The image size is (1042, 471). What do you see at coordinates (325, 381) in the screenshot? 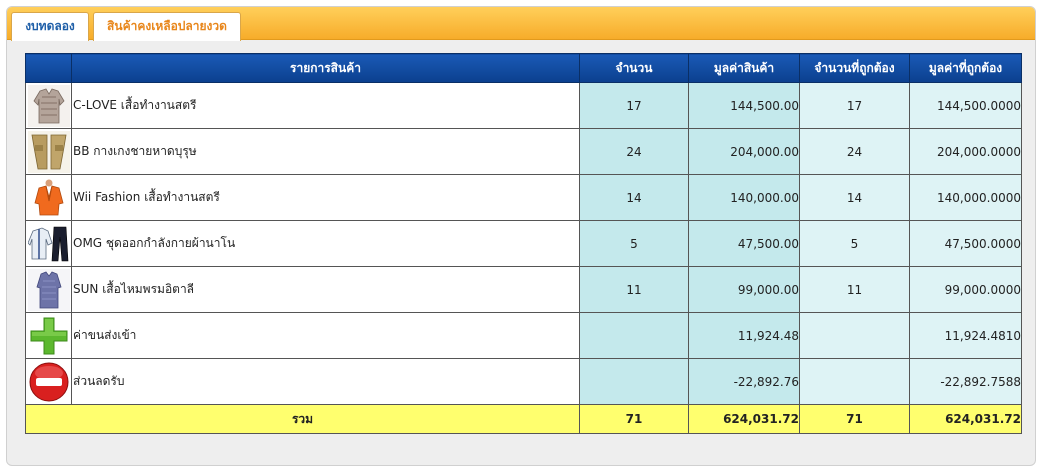
I see `row-item-name: ส่วนลดรับ` at bounding box center [325, 381].